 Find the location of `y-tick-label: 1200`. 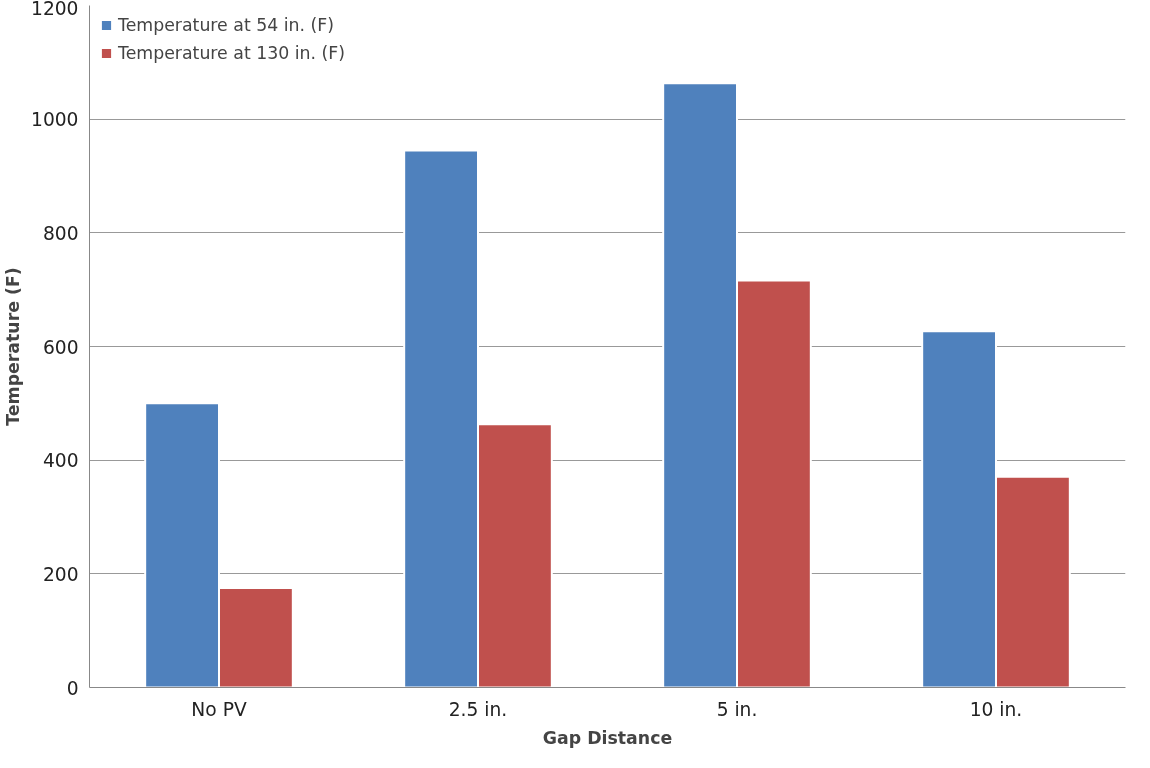

y-tick-label: 1200 is located at coordinates (55, 9).